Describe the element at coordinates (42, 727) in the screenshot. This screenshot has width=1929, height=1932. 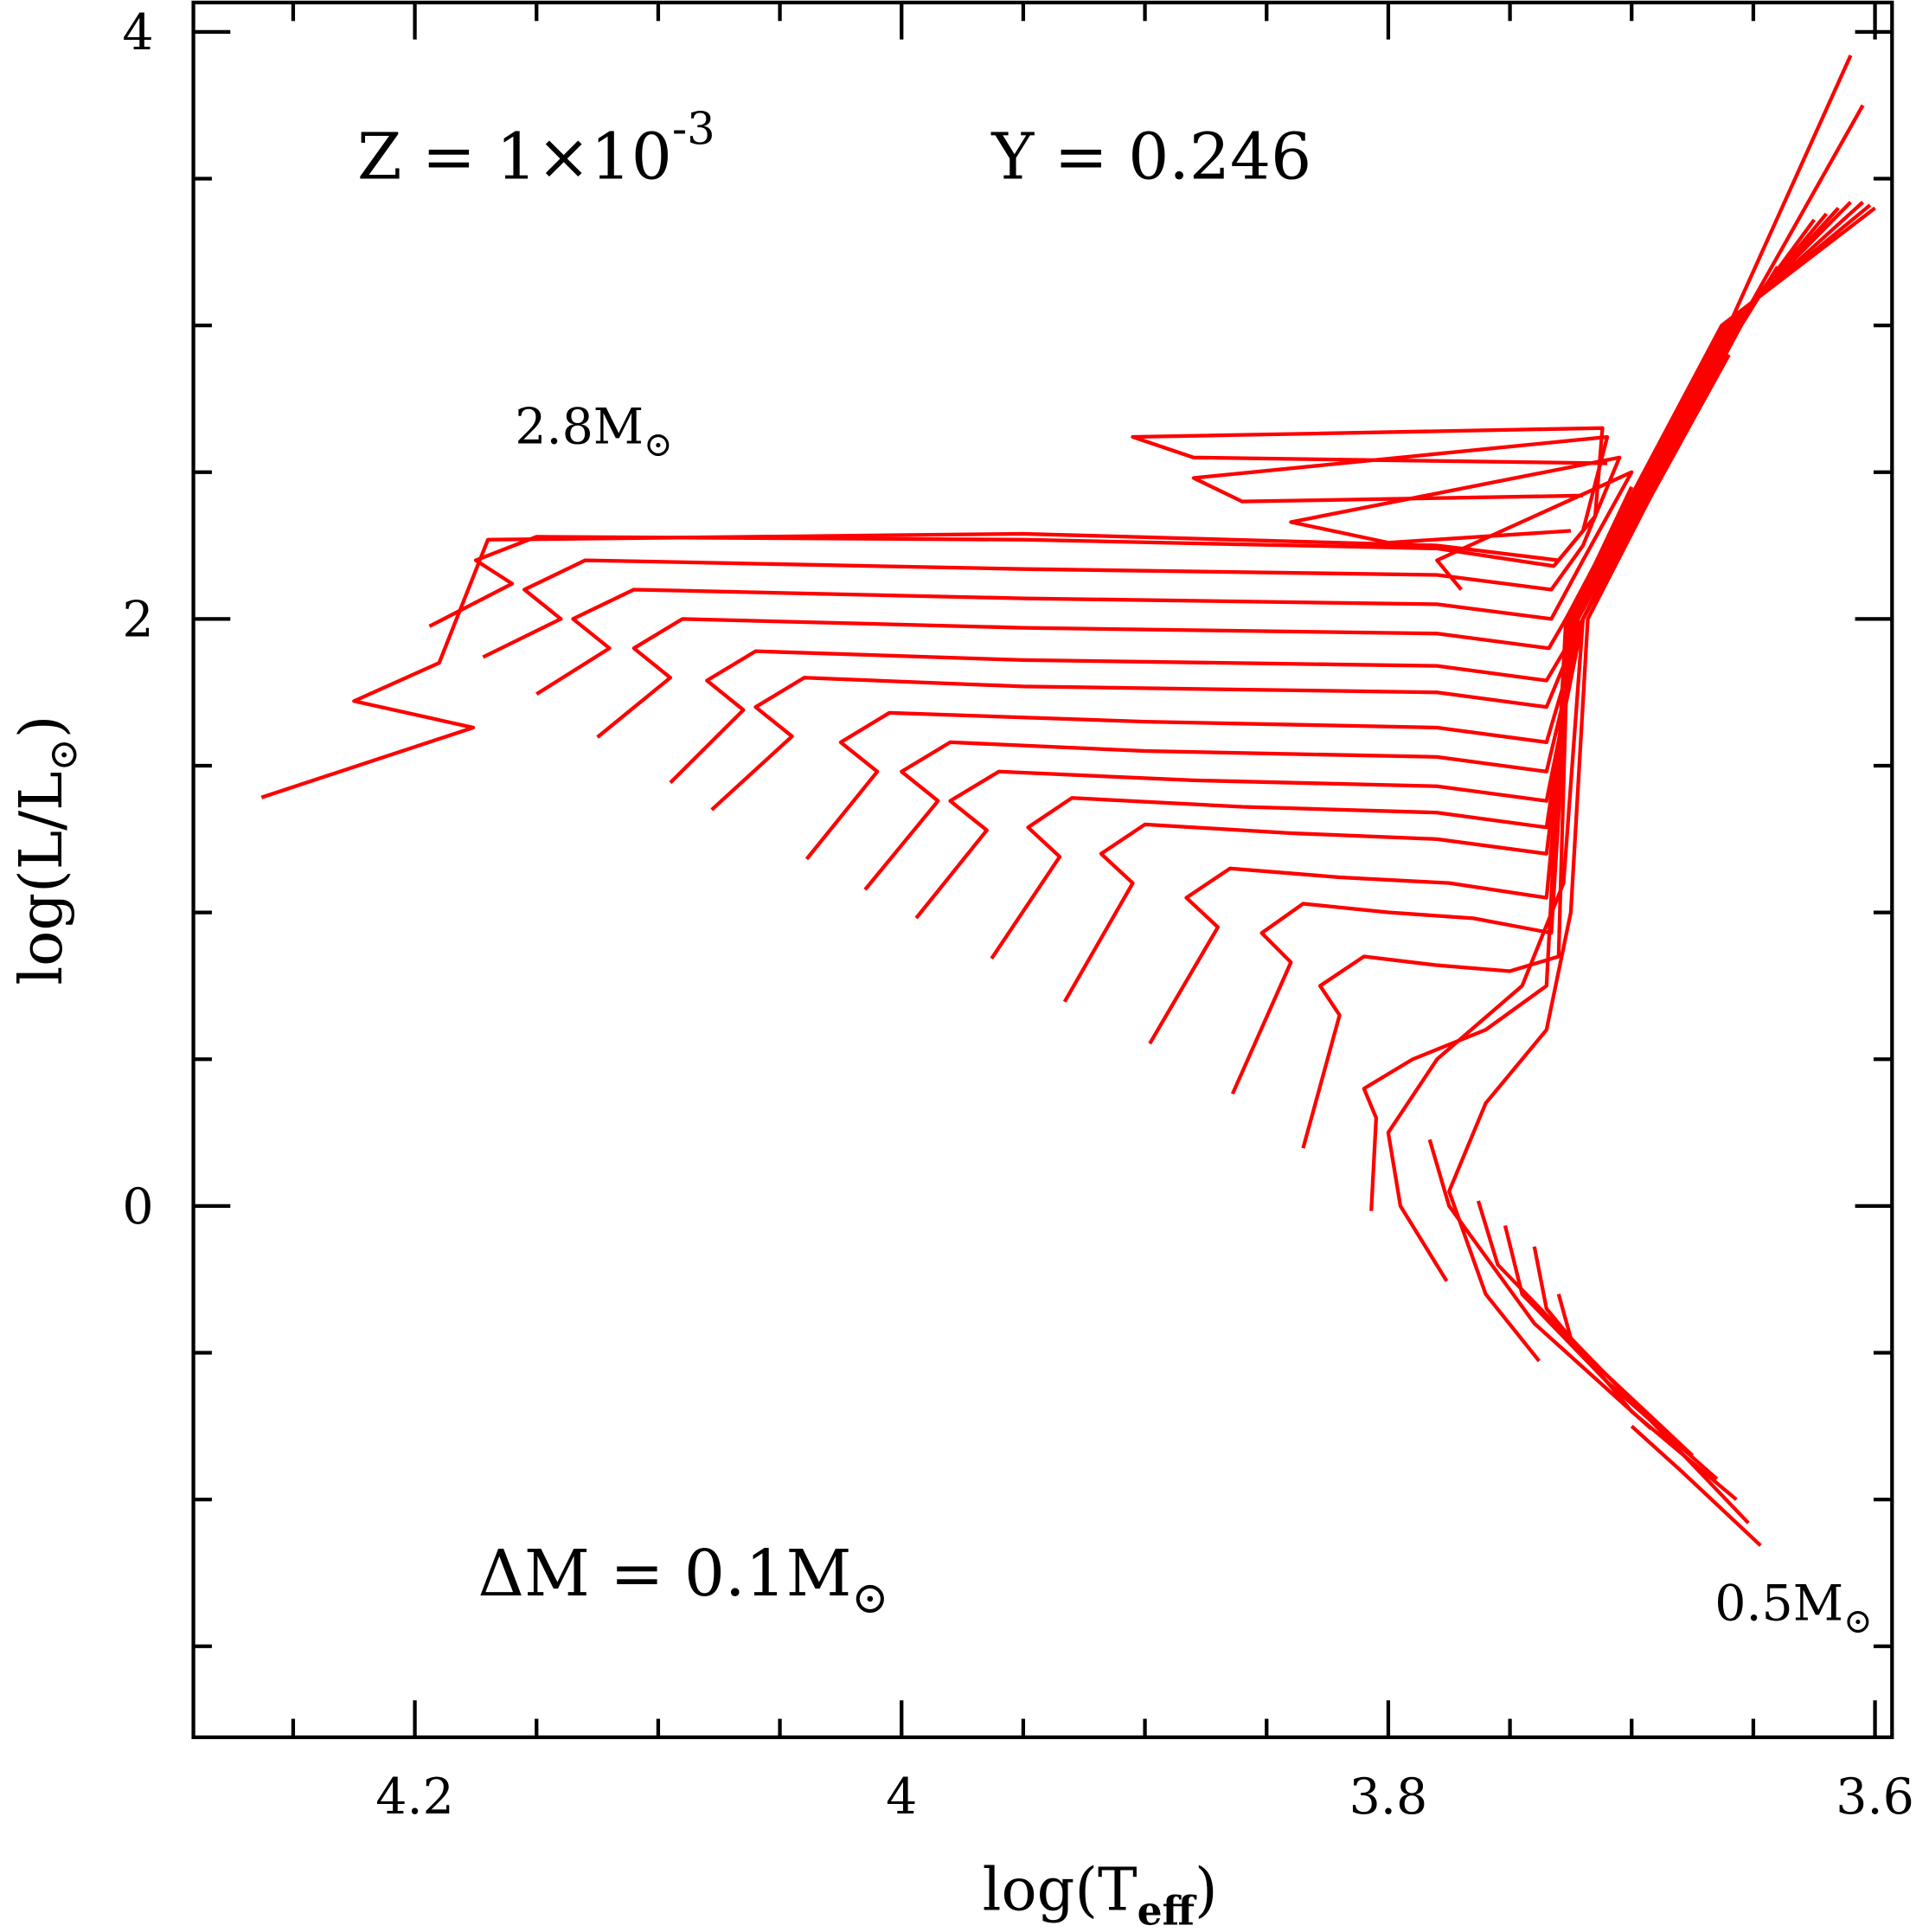
I see `y-axis-label-tail: )` at that location.